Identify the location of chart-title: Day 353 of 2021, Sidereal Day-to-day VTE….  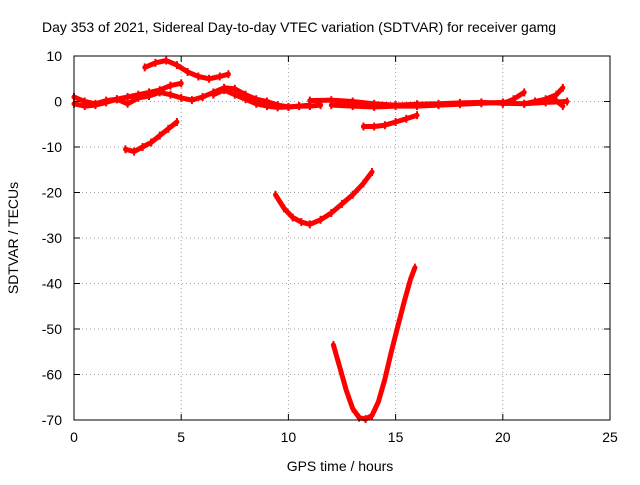
(299, 27).